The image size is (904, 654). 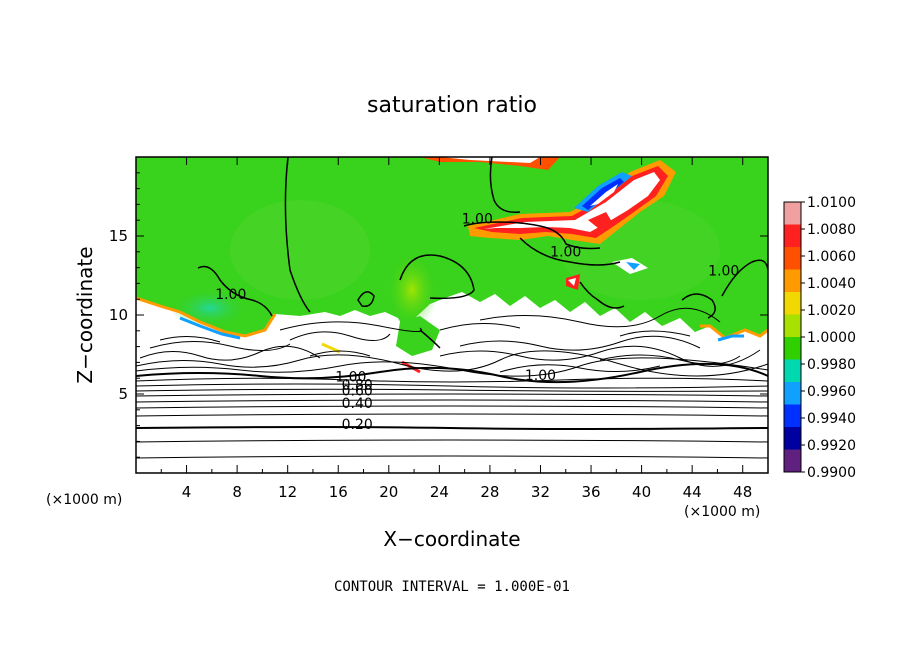 What do you see at coordinates (123, 394) in the screenshot?
I see `y-tick-label: 5` at bounding box center [123, 394].